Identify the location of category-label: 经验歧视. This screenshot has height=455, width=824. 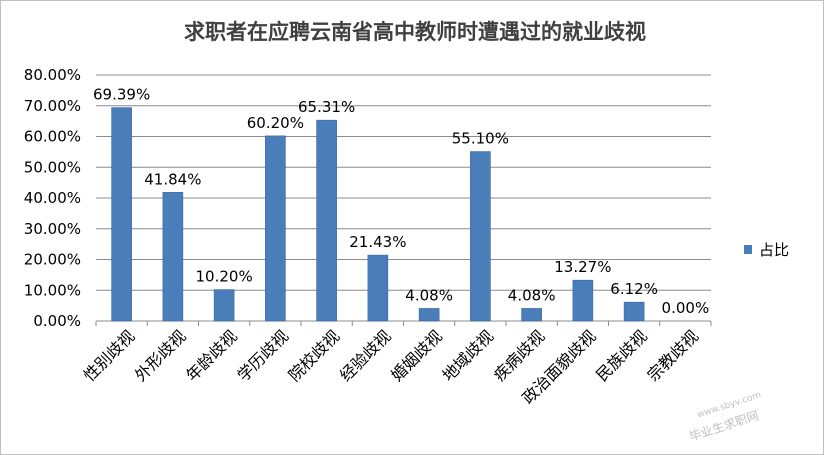
(365, 355).